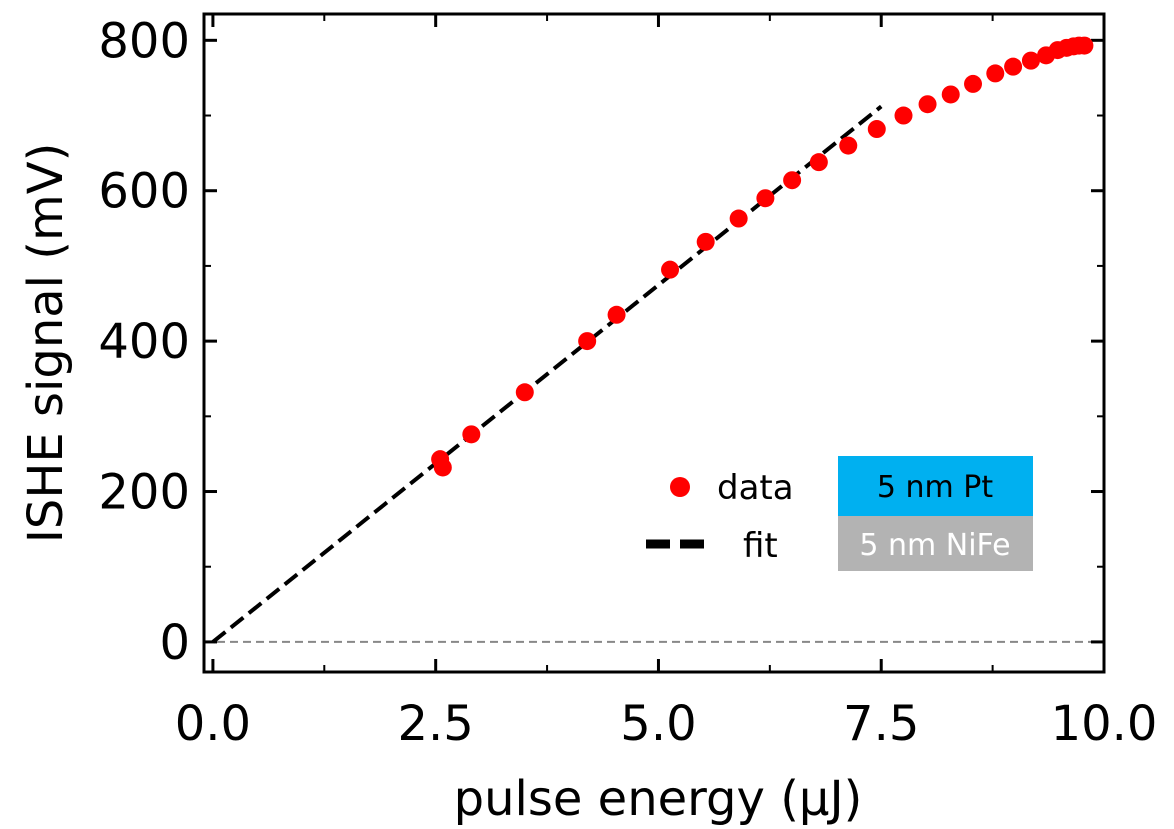  What do you see at coordinates (46, 343) in the screenshot?
I see `y-axis-title: ISHE signal (mV)` at bounding box center [46, 343].